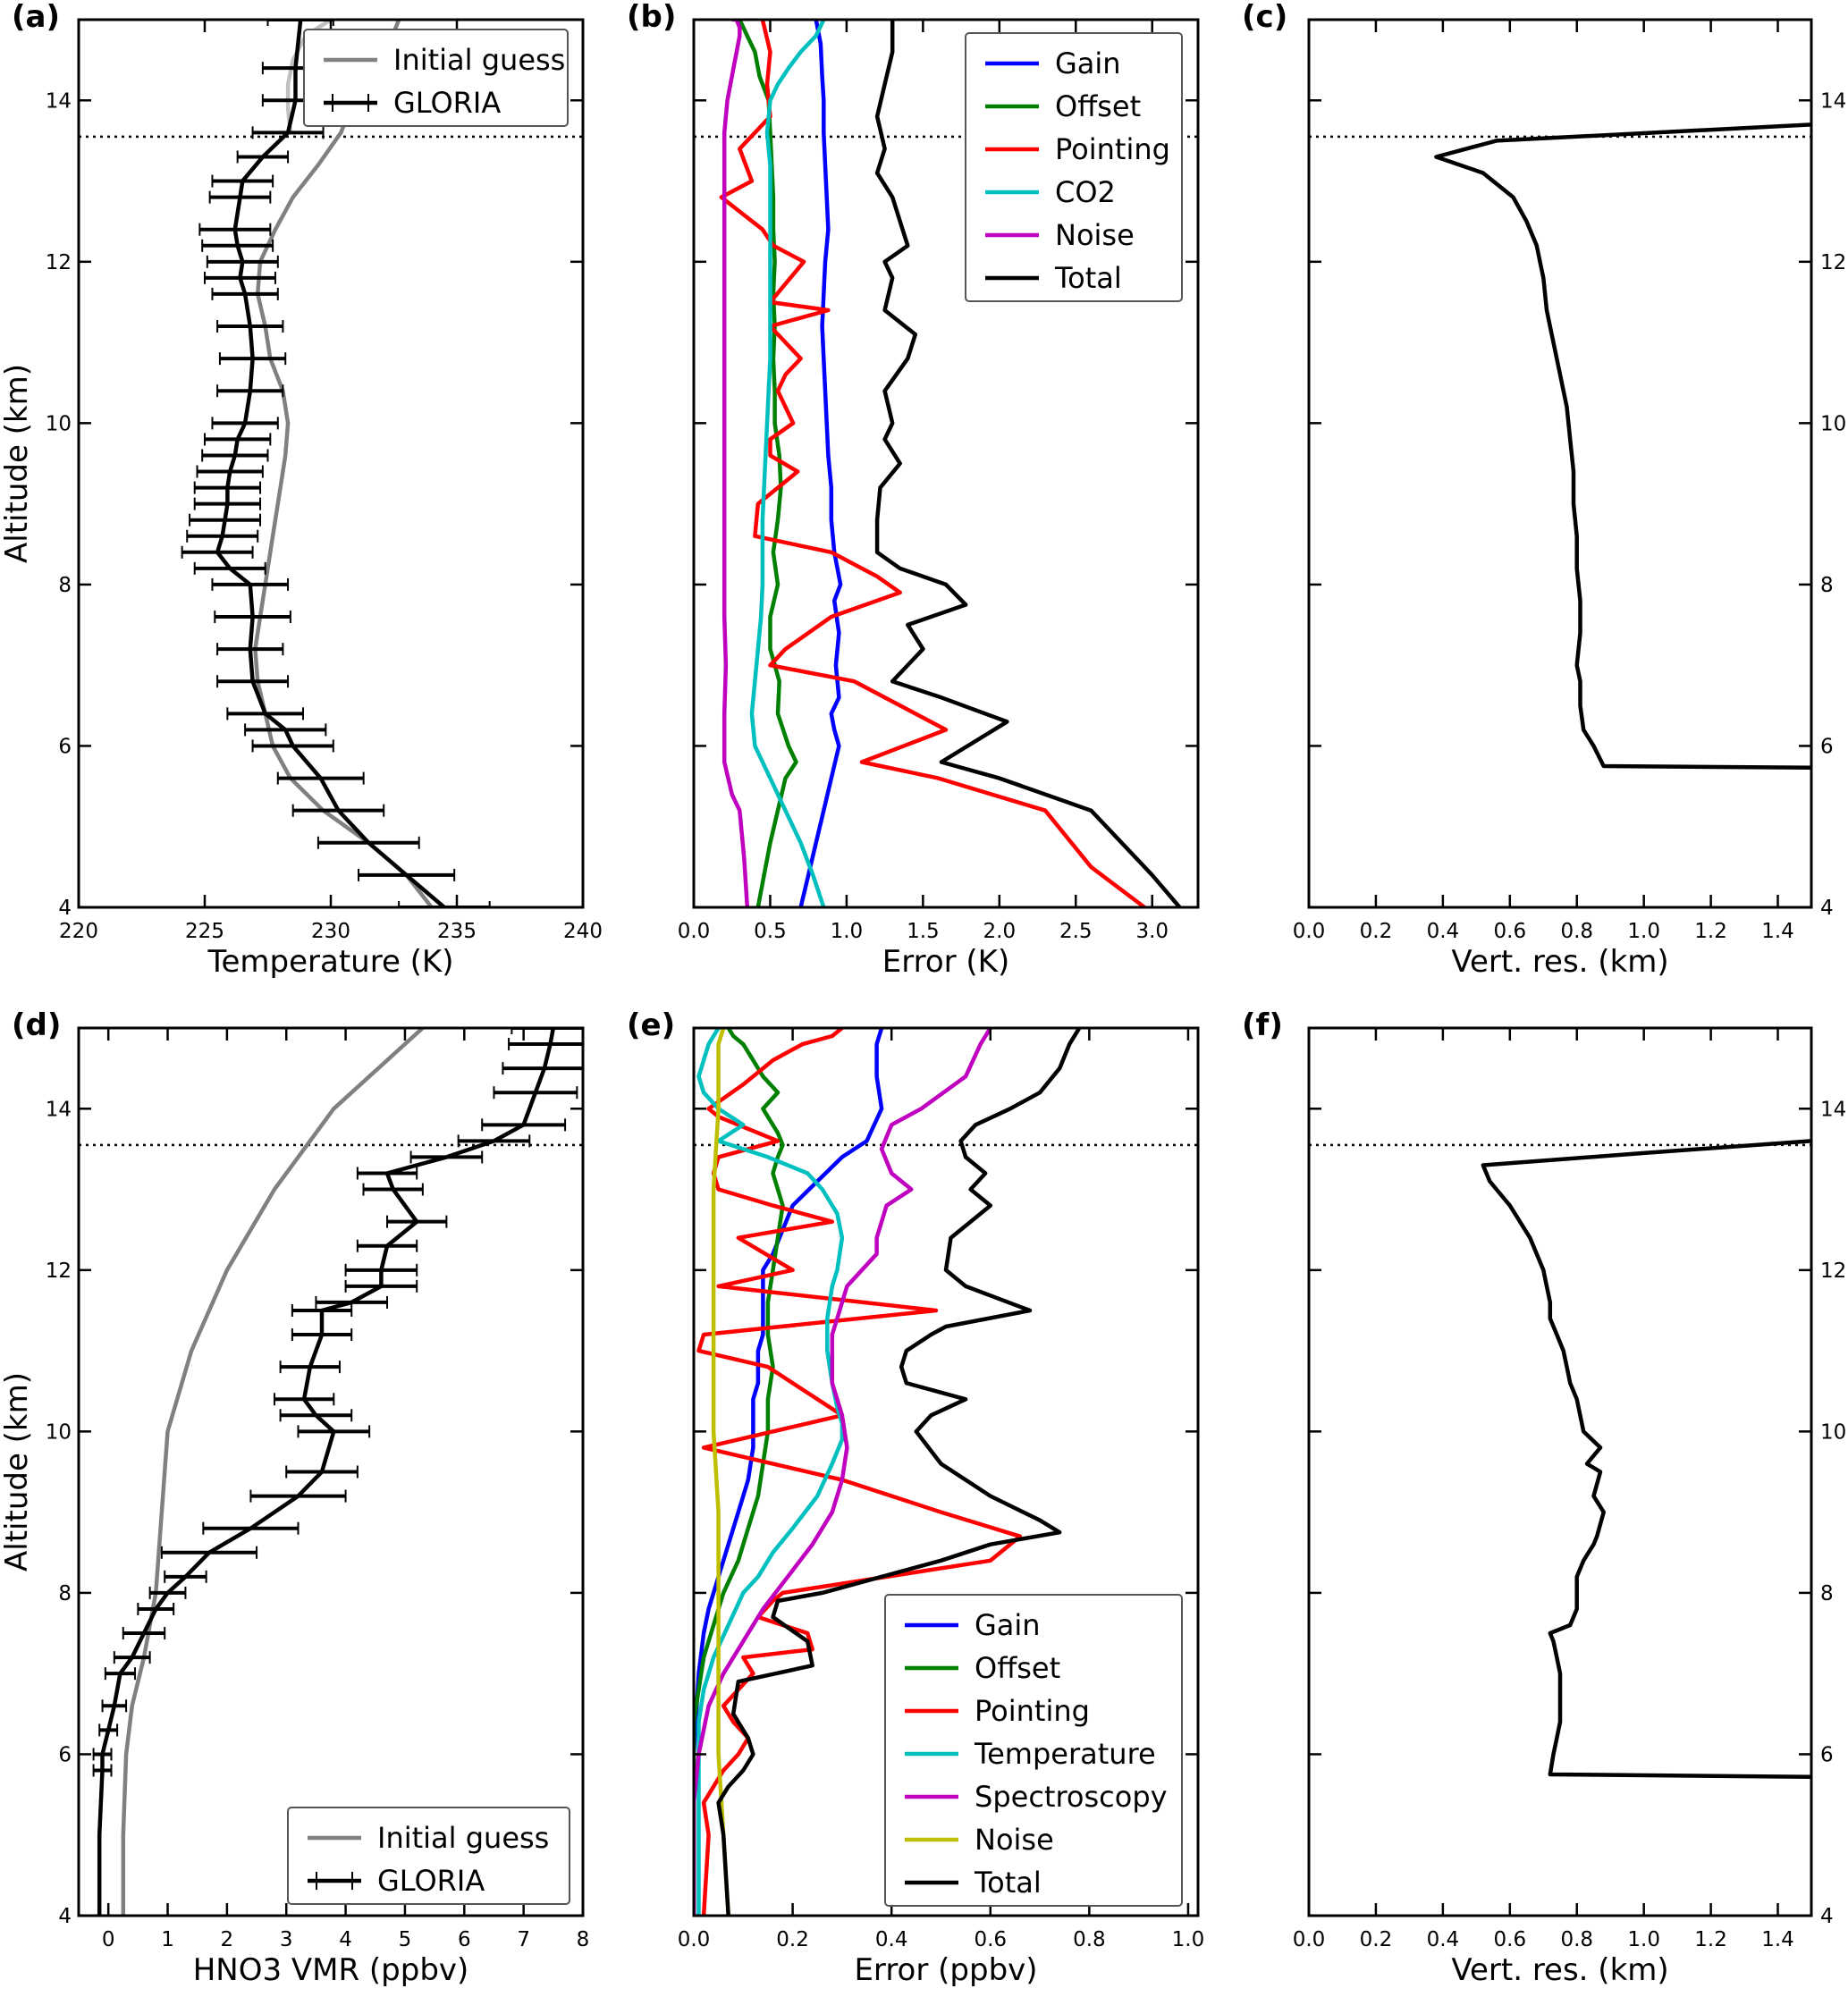 This screenshot has width=1848, height=1997. Describe the element at coordinates (583, 931) in the screenshot. I see `x-tick-label: 240` at that location.